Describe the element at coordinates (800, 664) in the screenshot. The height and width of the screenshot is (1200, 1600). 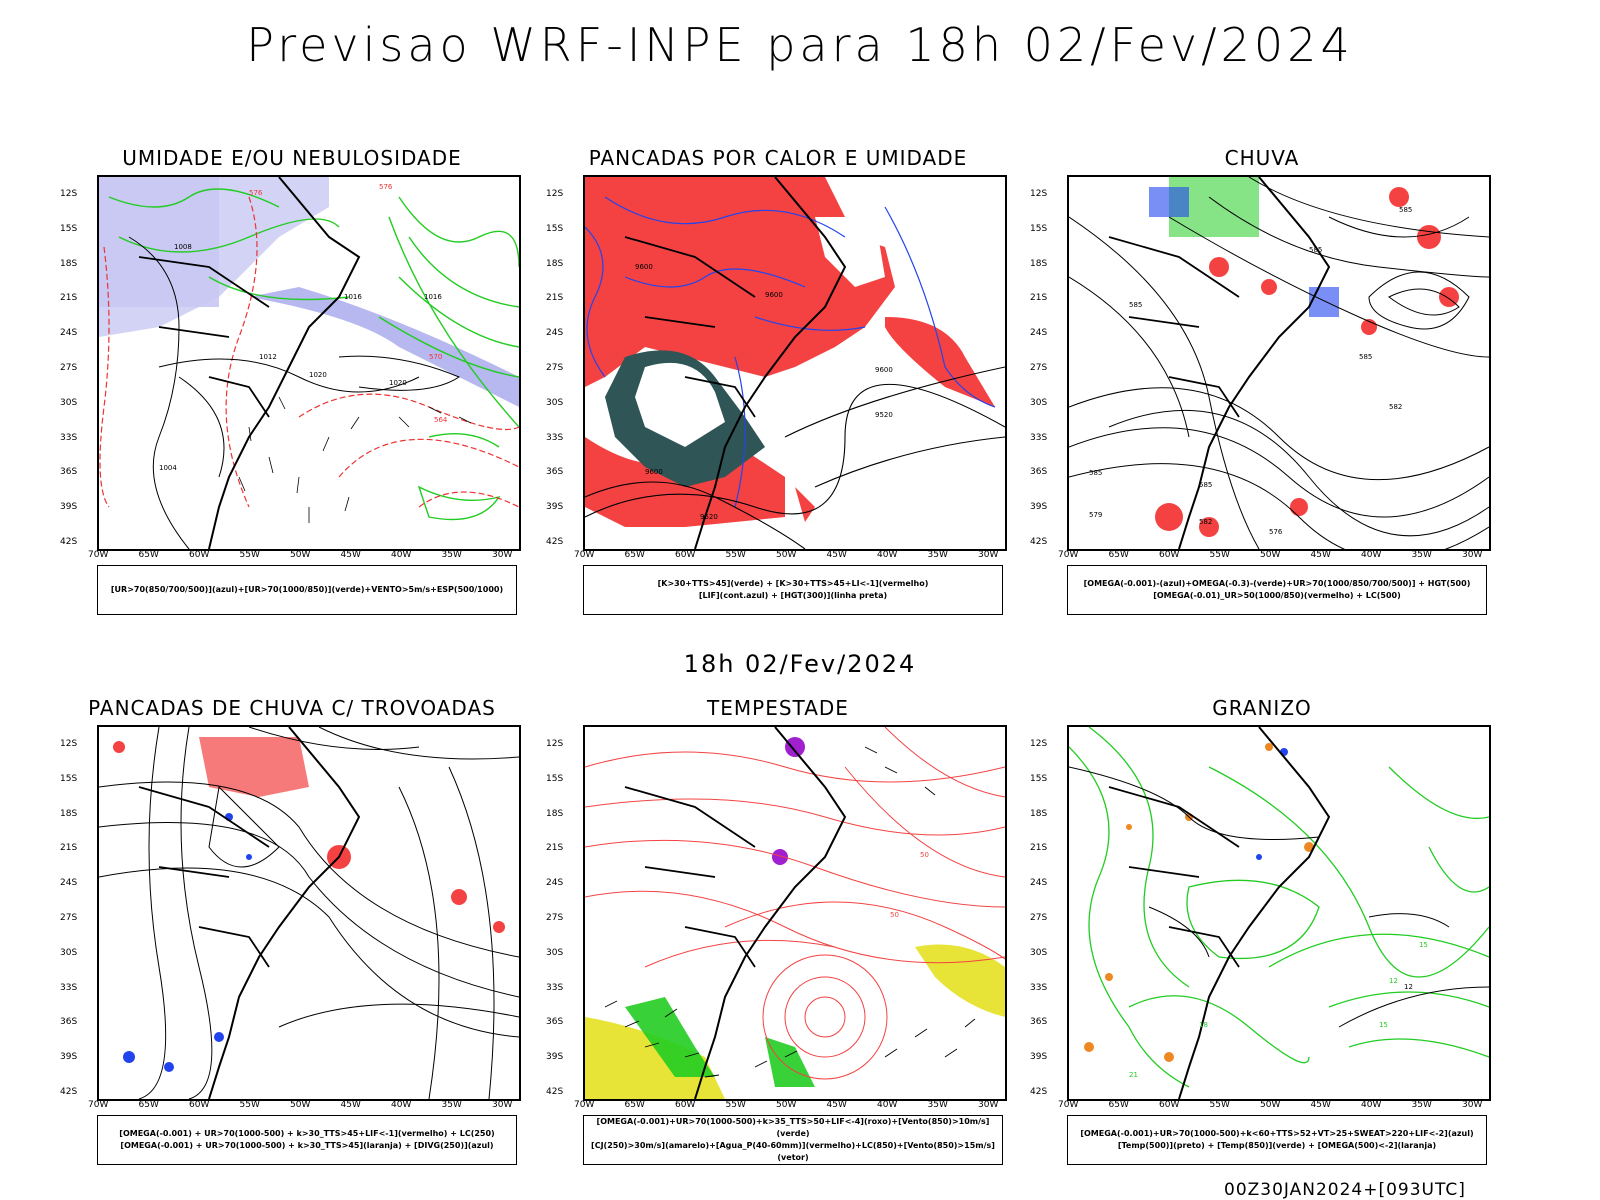
I see `forecast-time-label: 18h 02/Fev/2024` at that location.